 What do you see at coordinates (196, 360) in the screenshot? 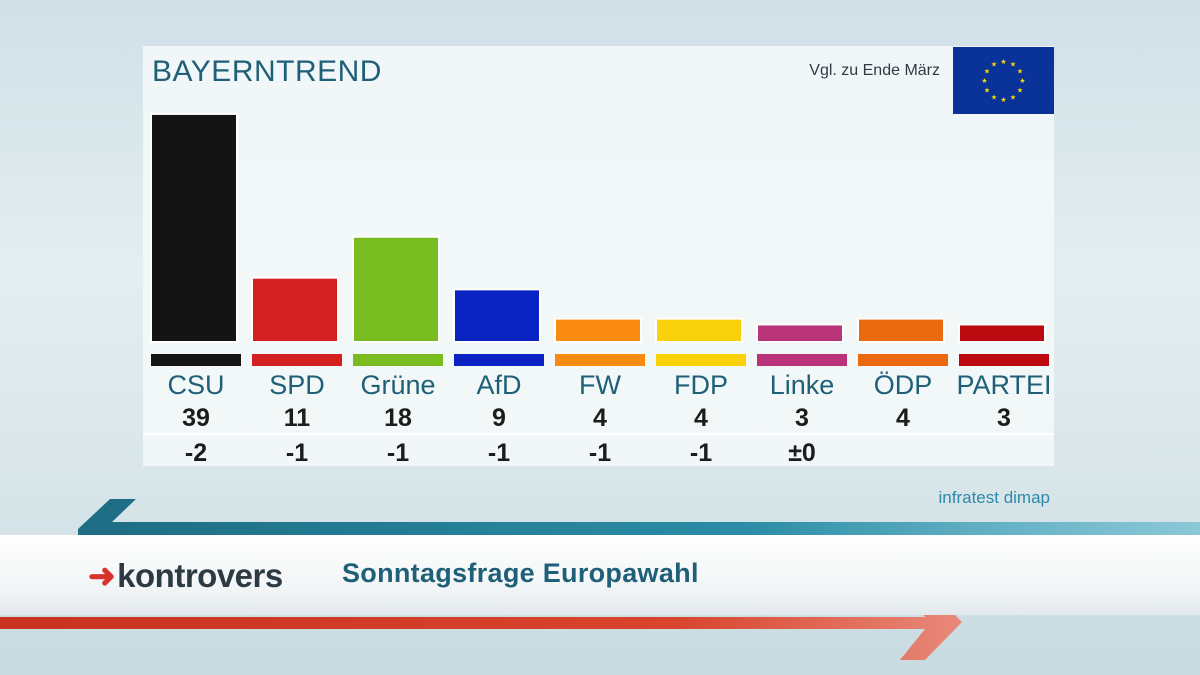
I see `color-strip-csu` at bounding box center [196, 360].